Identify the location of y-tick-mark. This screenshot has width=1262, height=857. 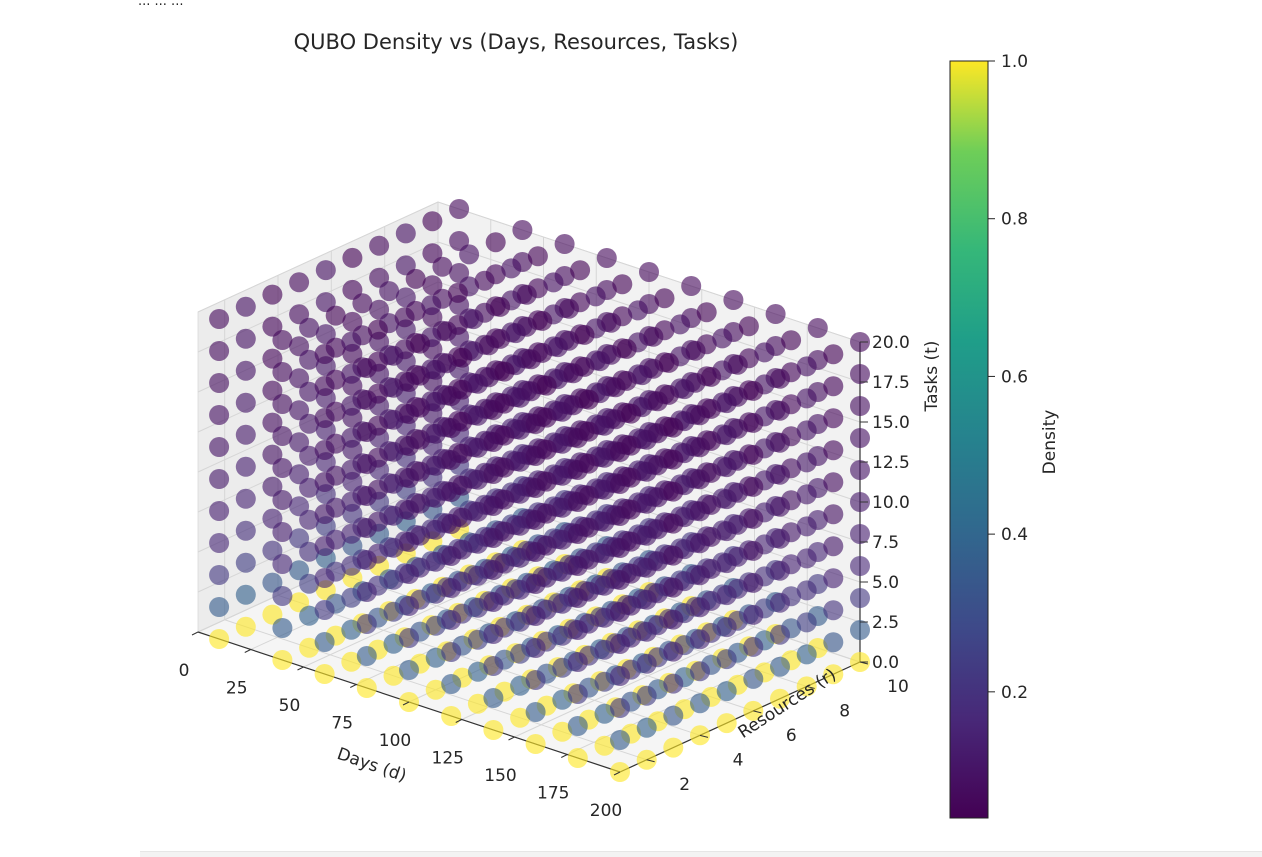
(704, 736).